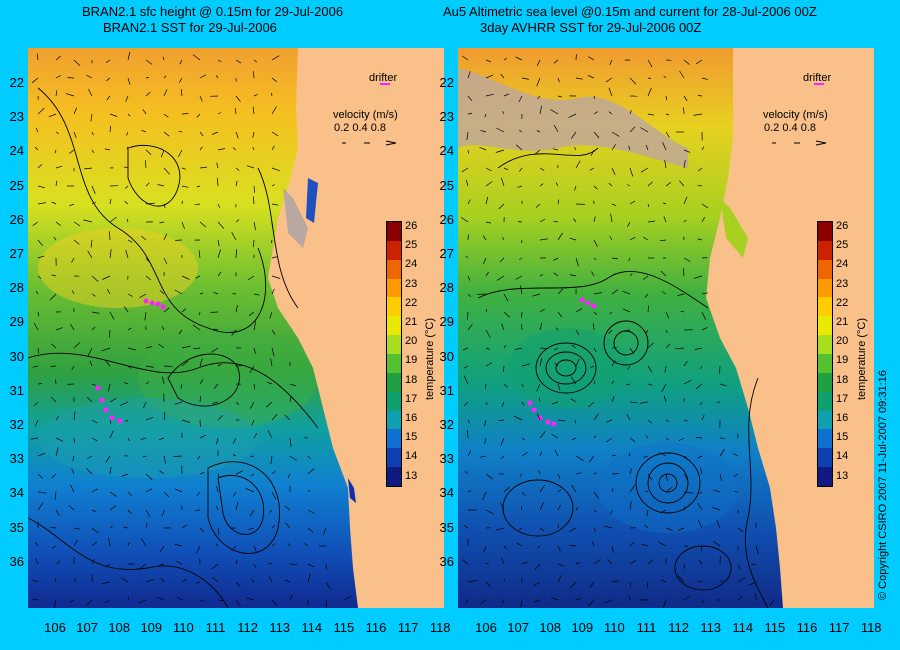 This screenshot has height=650, width=900. Describe the element at coordinates (16, 253) in the screenshot. I see `latitude-label: 27` at that location.